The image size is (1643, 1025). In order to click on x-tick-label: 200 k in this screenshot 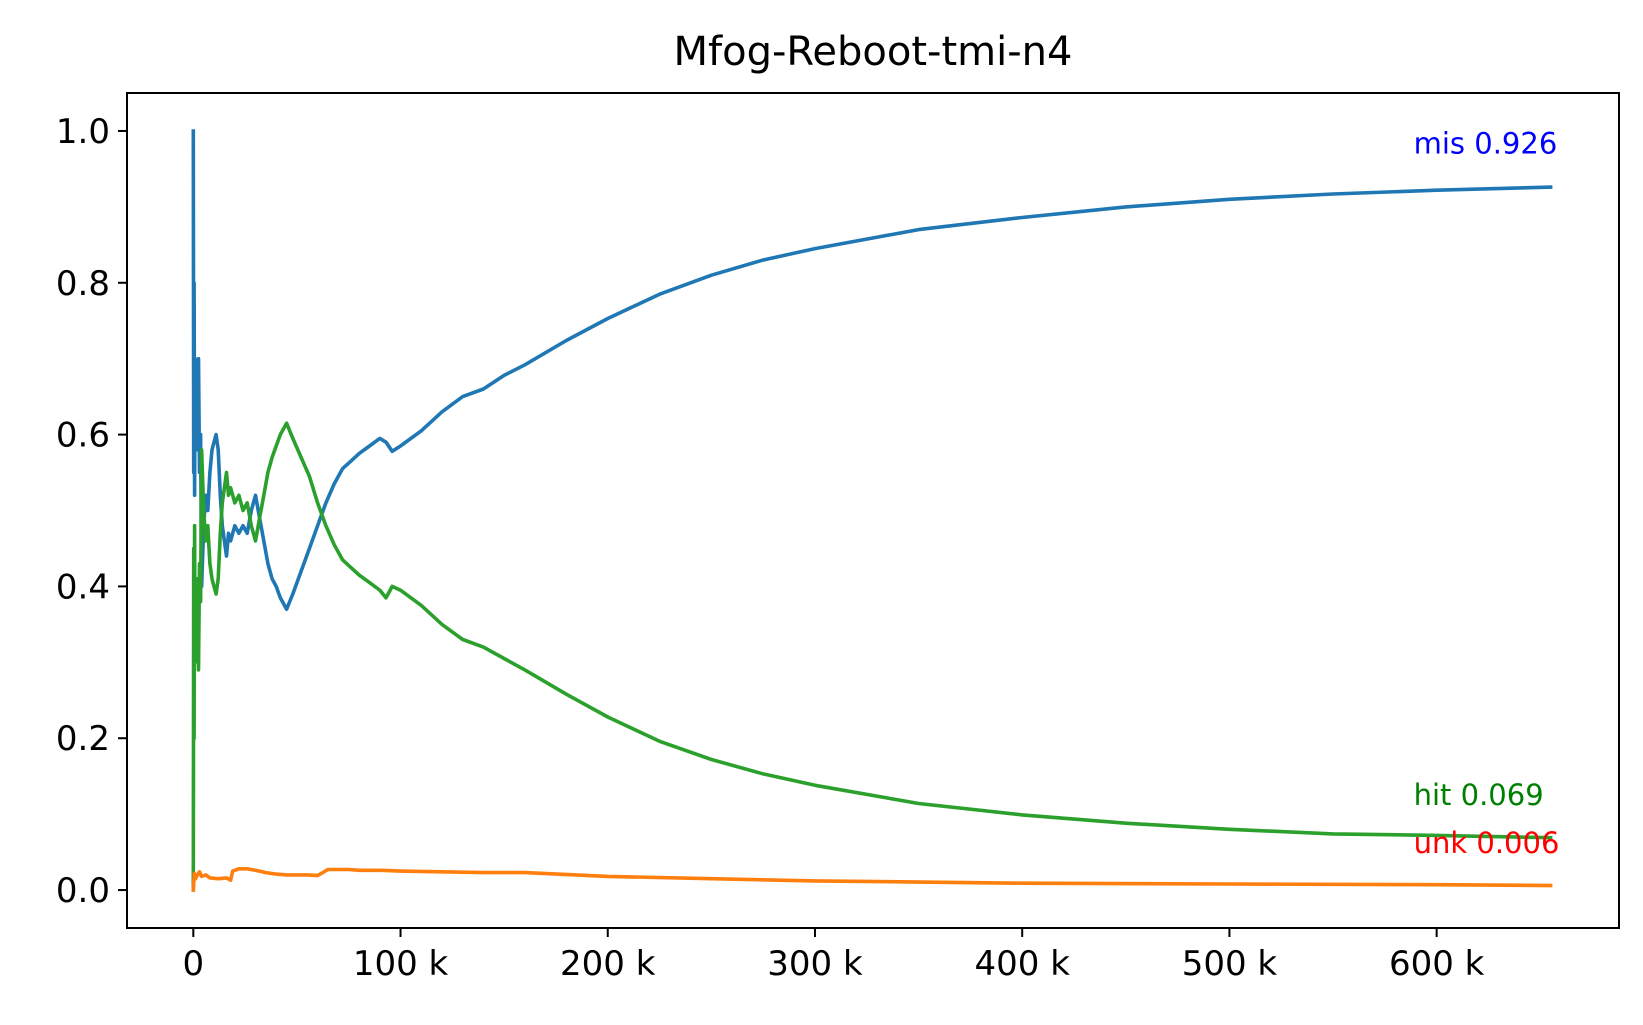, I will do `click(608, 964)`.